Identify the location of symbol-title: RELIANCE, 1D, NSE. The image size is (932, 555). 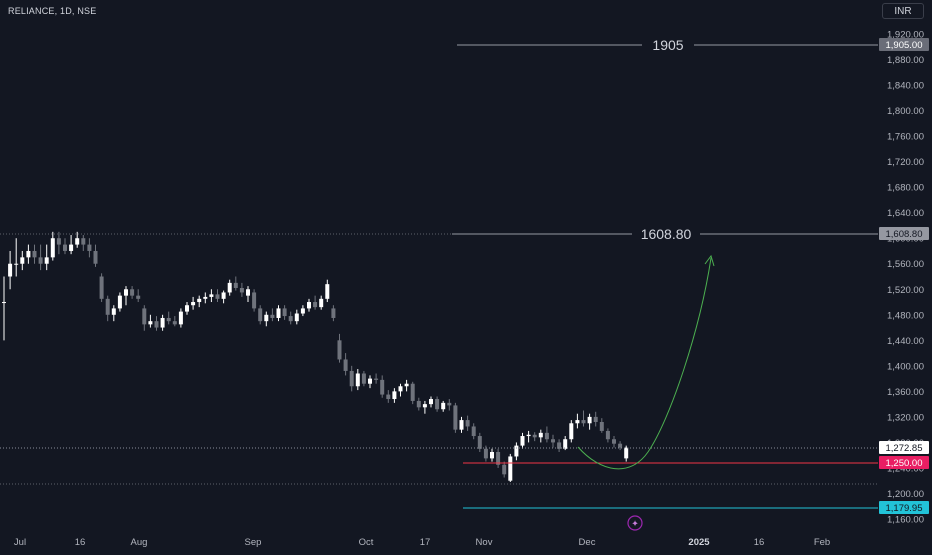
(52, 11).